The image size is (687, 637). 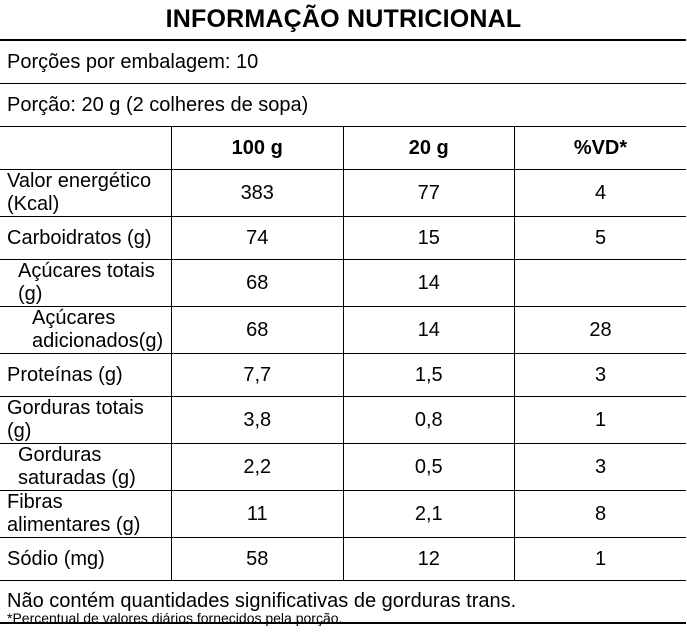 I want to click on nutrient-name: Gorduras saturadas (g), so click(x=86, y=467).